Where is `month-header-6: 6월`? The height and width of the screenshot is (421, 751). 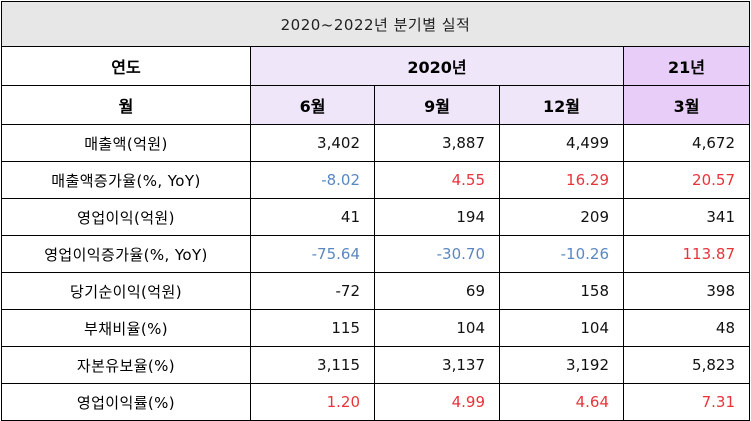 month-header-6: 6월 is located at coordinates (312, 105).